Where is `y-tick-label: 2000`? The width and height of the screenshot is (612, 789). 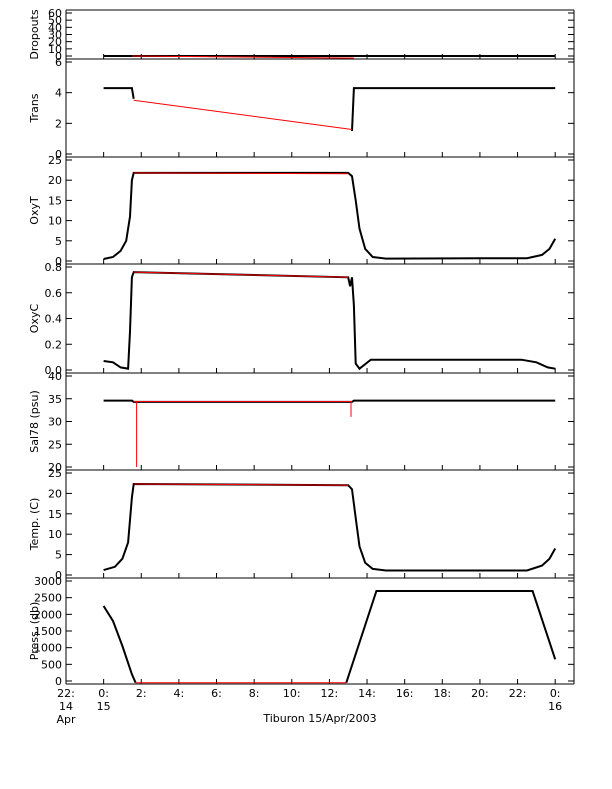
y-tick-label: 2000 is located at coordinates (48, 614).